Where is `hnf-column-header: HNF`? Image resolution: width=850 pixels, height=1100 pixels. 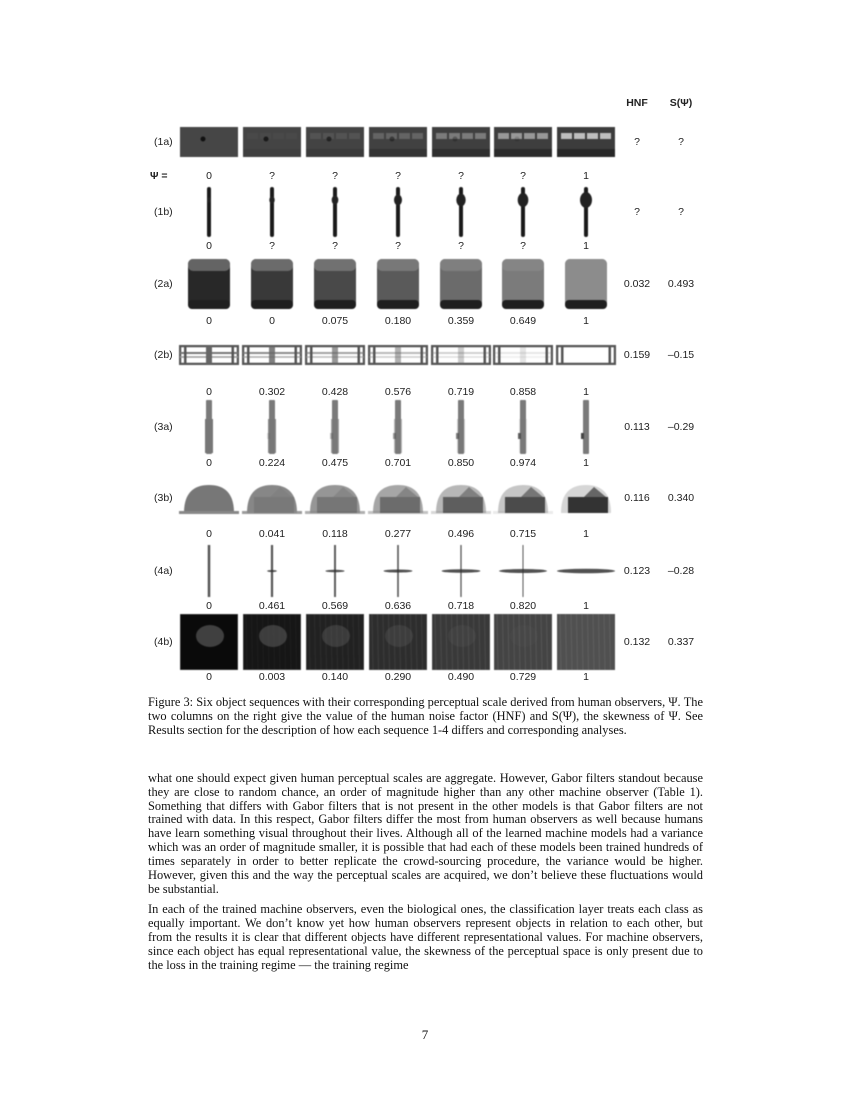
hnf-column-header: HNF is located at coordinates (637, 103).